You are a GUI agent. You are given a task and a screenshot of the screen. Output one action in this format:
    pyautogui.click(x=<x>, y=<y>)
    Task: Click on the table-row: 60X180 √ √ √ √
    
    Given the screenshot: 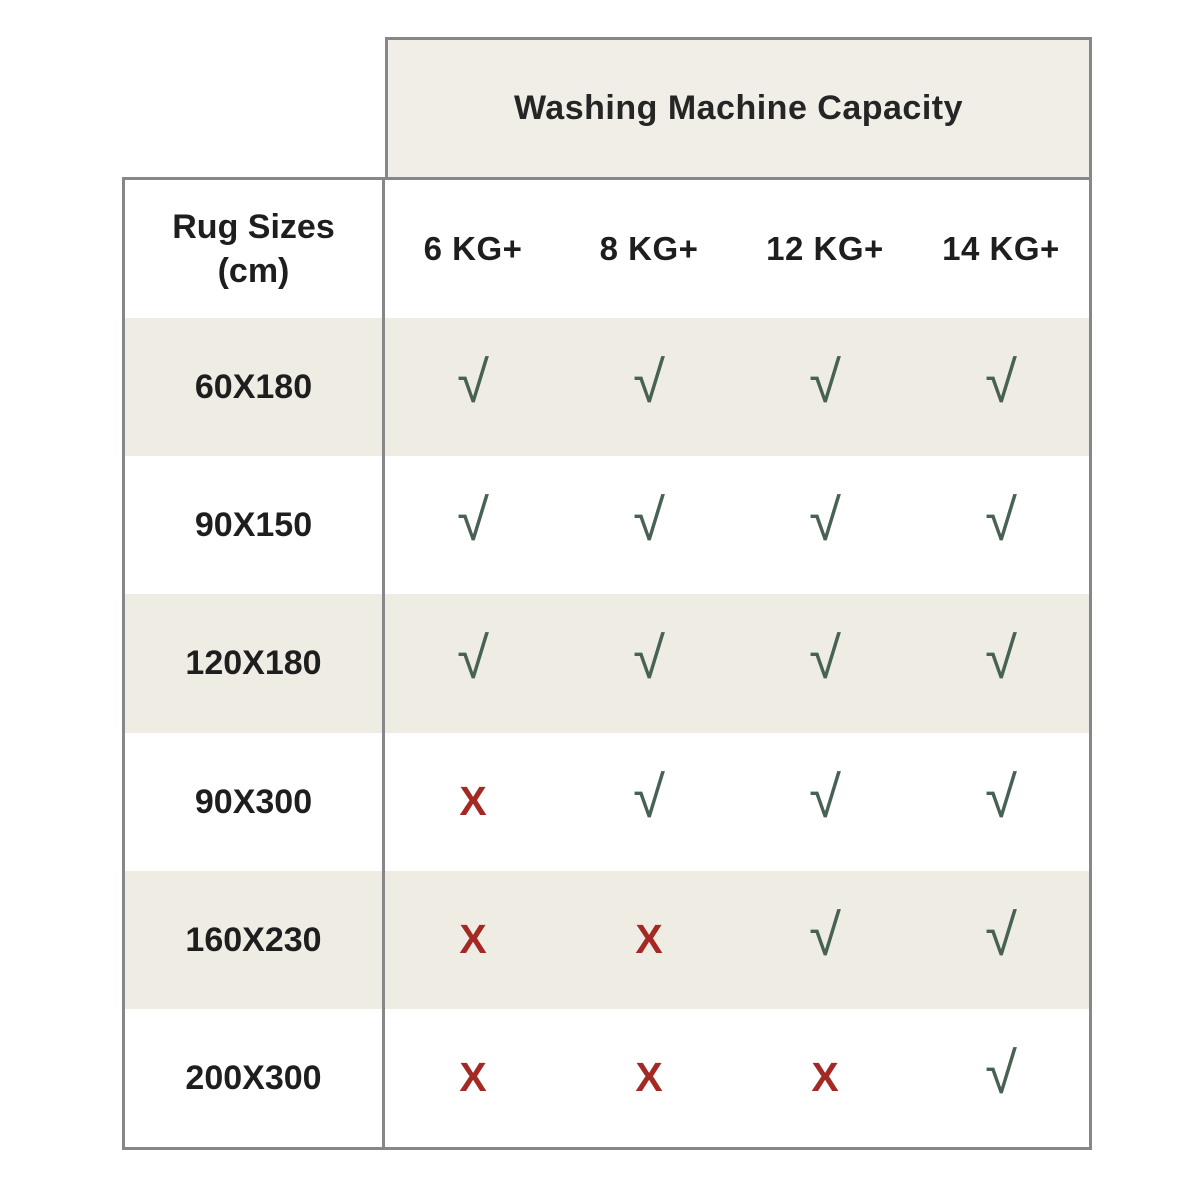 What is the action you would take?
    pyautogui.click(x=607, y=387)
    